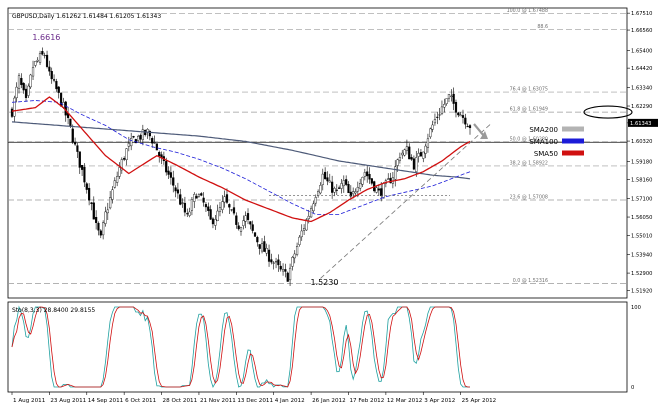 This screenshot has width=665, height=416. I want to click on fib-level-label: 88.6, so click(542, 27).